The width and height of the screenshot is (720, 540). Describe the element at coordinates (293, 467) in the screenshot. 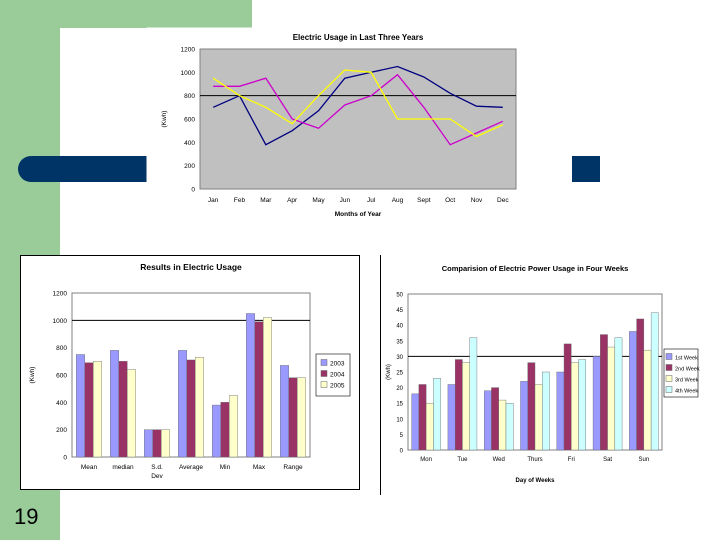

I see `x-tick-label: Range` at that location.